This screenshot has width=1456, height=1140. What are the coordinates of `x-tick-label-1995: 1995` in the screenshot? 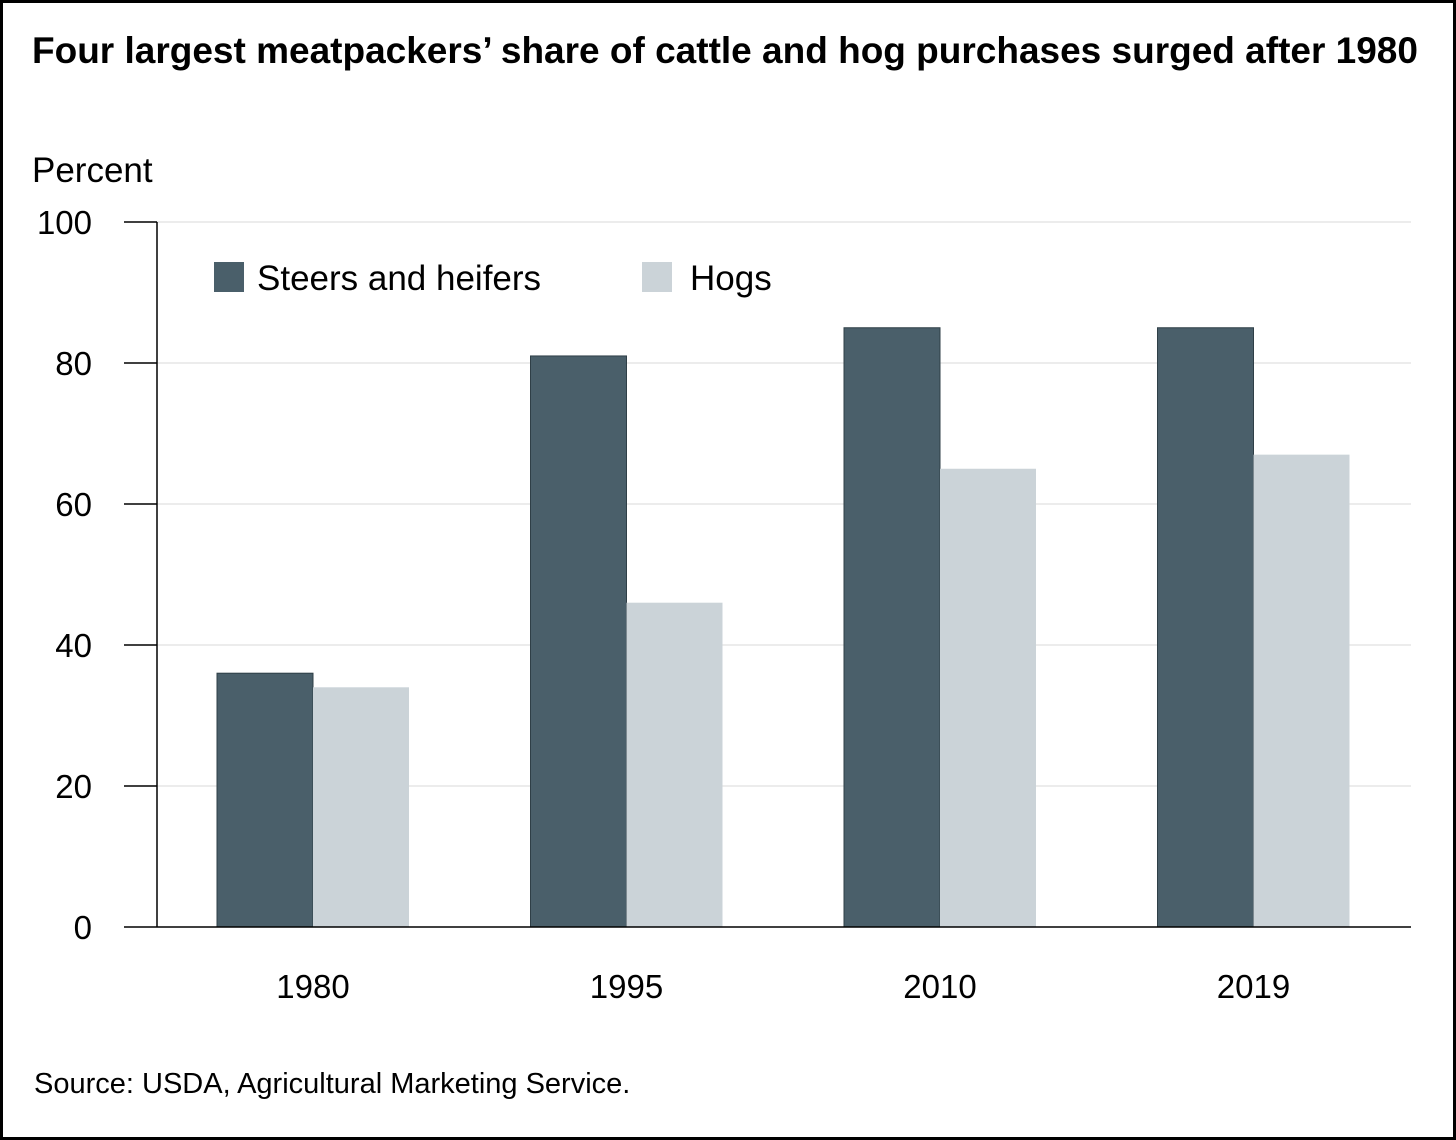 It's located at (626, 986).